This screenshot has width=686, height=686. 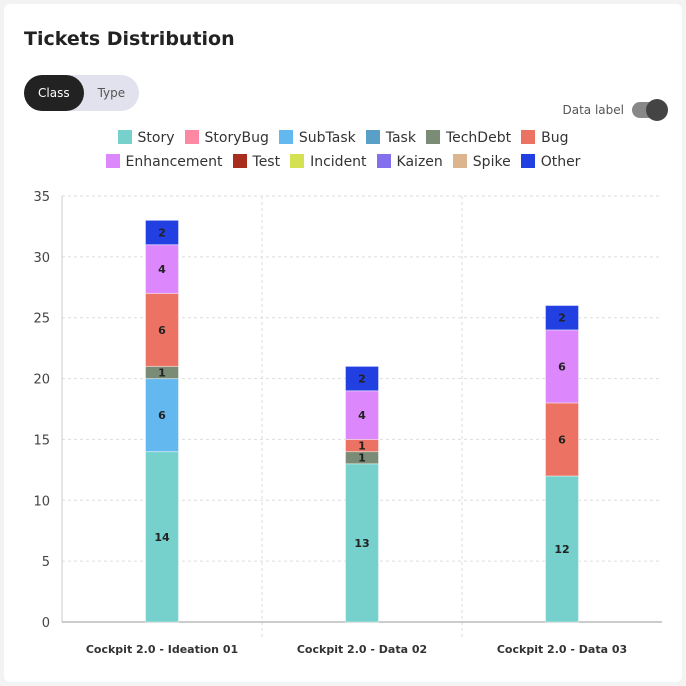 I want to click on legend-label: StoryBug, so click(x=236, y=138).